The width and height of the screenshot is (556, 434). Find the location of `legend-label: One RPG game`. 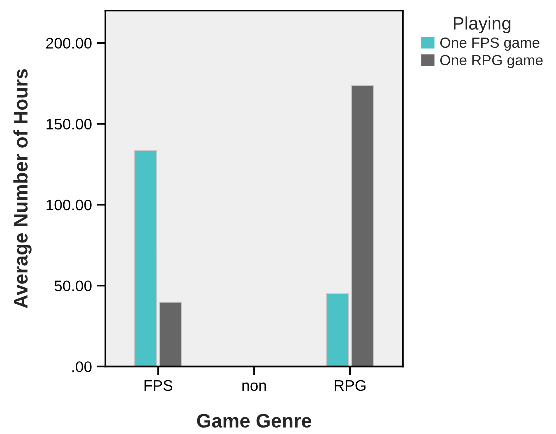

legend-label: One RPG game is located at coordinates (491, 61).